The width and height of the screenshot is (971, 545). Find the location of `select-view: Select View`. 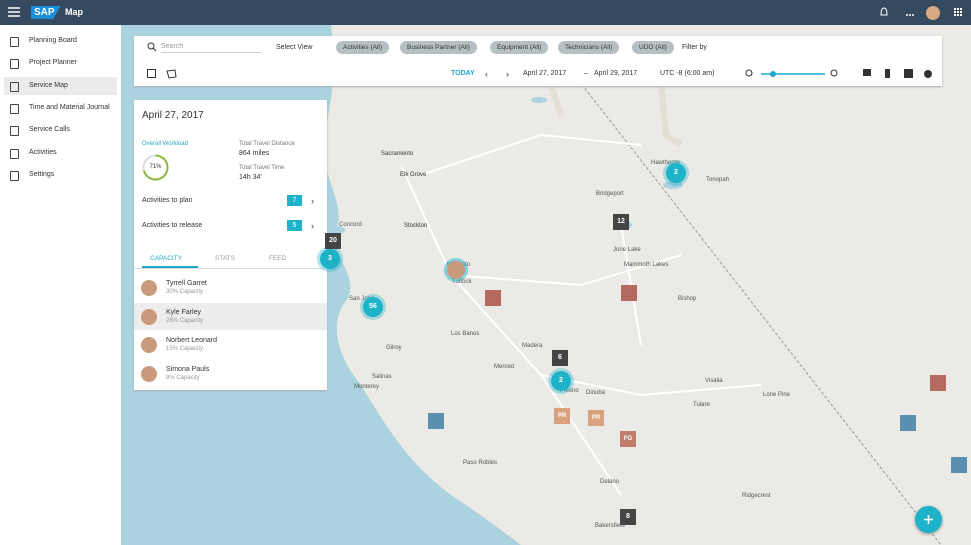

select-view: Select View is located at coordinates (294, 47).